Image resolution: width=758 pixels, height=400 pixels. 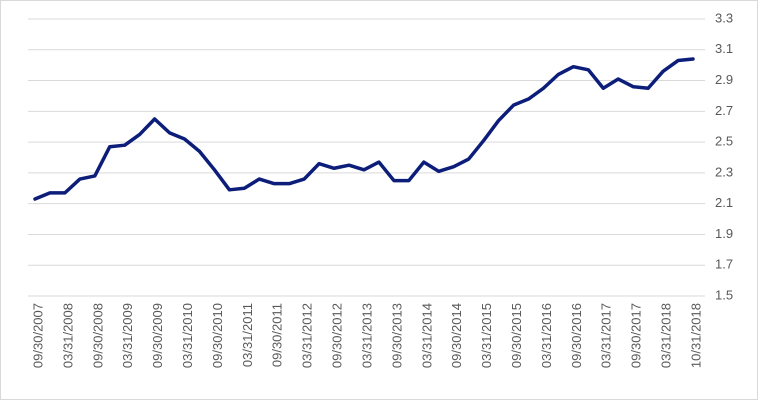 What do you see at coordinates (724, 171) in the screenshot?
I see `y-tick-label: 2.3` at bounding box center [724, 171].